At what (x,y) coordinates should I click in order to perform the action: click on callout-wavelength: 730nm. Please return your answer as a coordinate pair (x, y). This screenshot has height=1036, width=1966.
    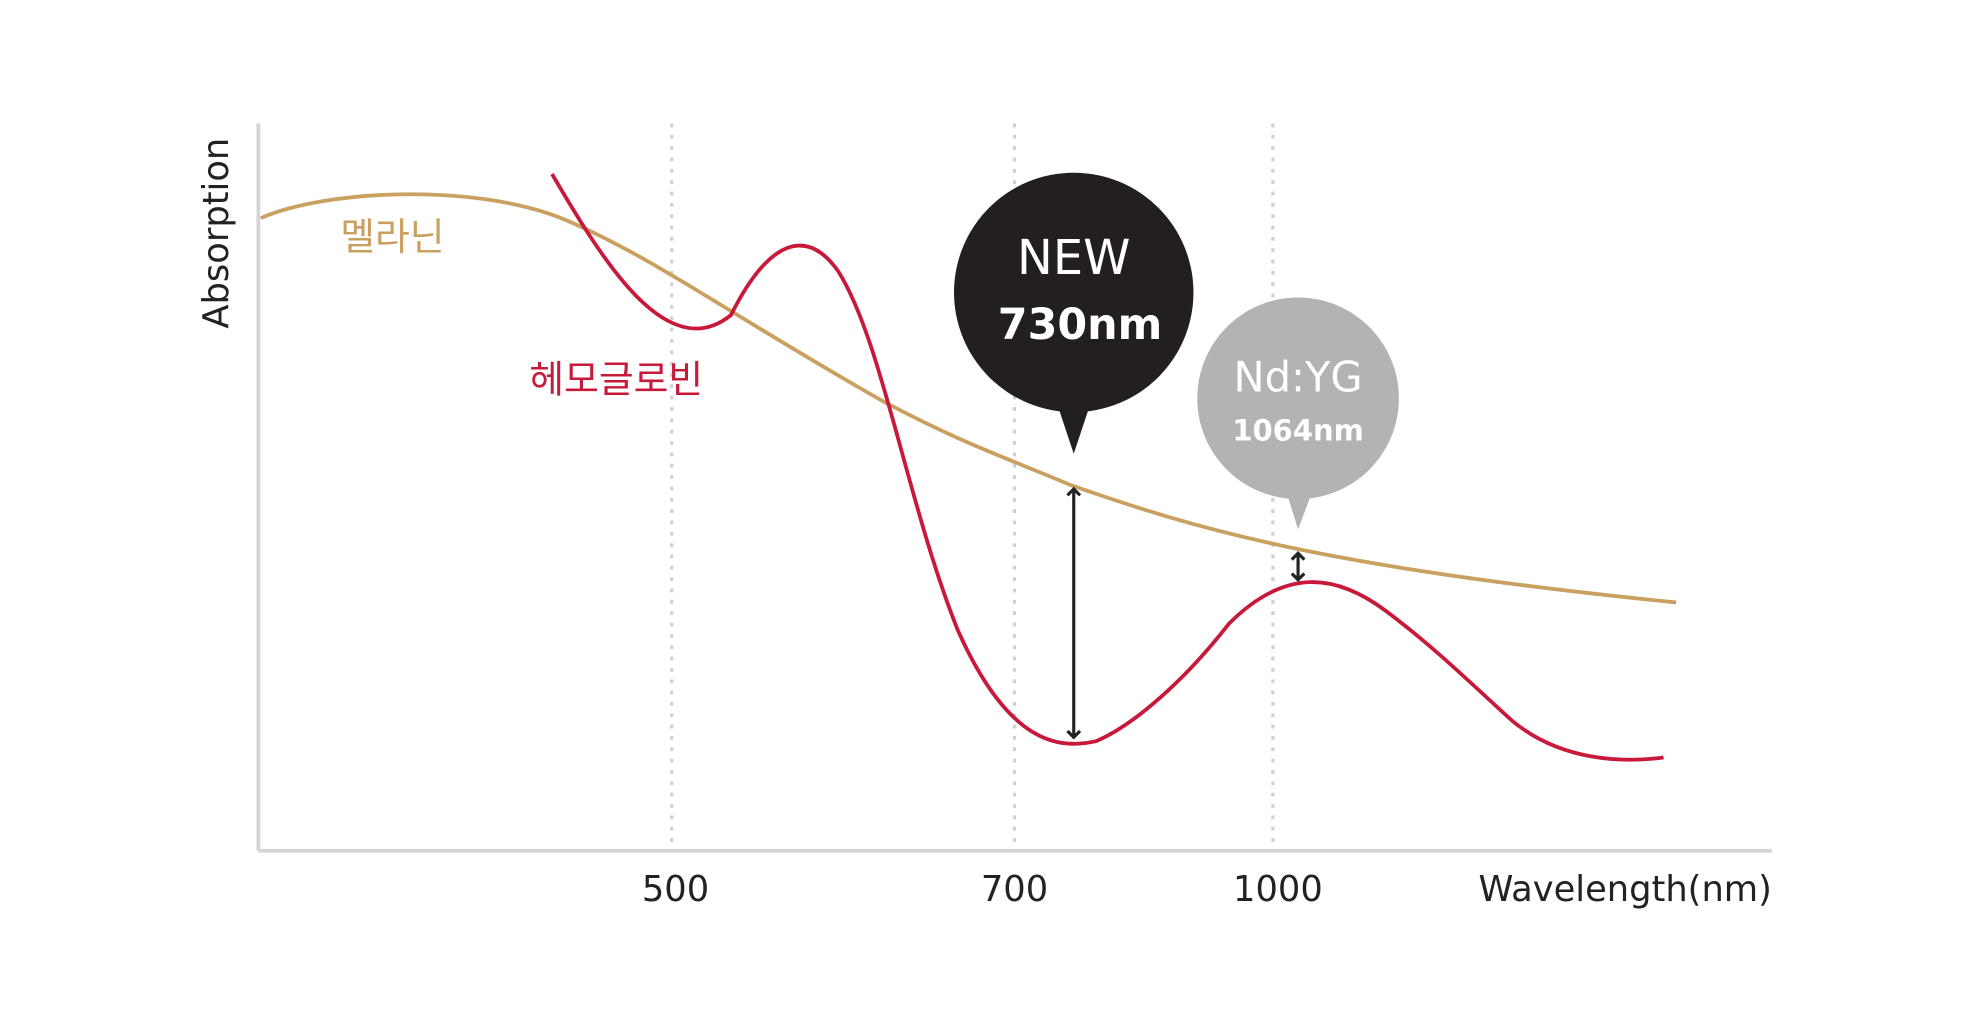
    Looking at the image, I should click on (1080, 325).